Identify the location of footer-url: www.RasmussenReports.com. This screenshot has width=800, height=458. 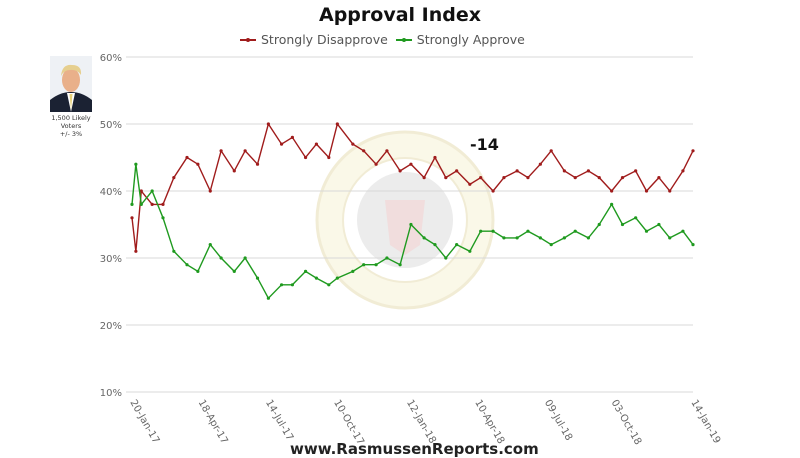
(414, 449).